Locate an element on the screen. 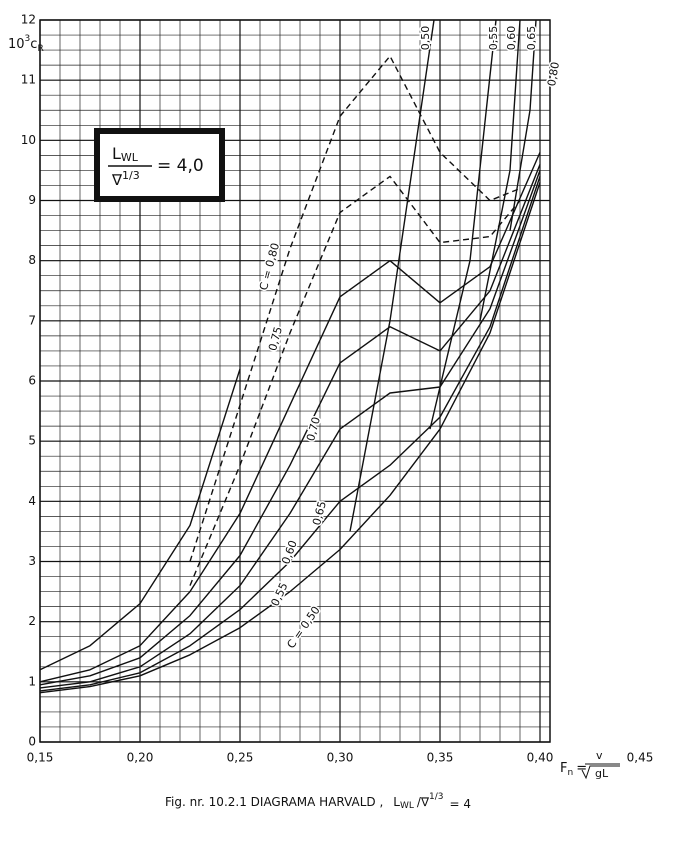 This screenshot has height=861, width=678. y-tick-label: 2 is located at coordinates (32, 621).